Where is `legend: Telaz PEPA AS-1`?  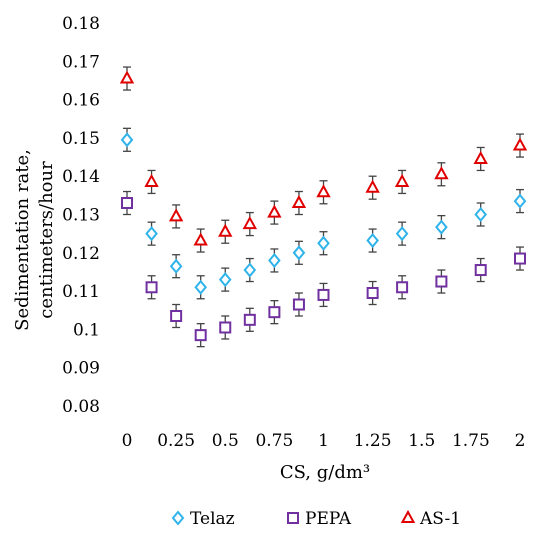
legend: Telaz PEPA AS-1 is located at coordinates (316, 519).